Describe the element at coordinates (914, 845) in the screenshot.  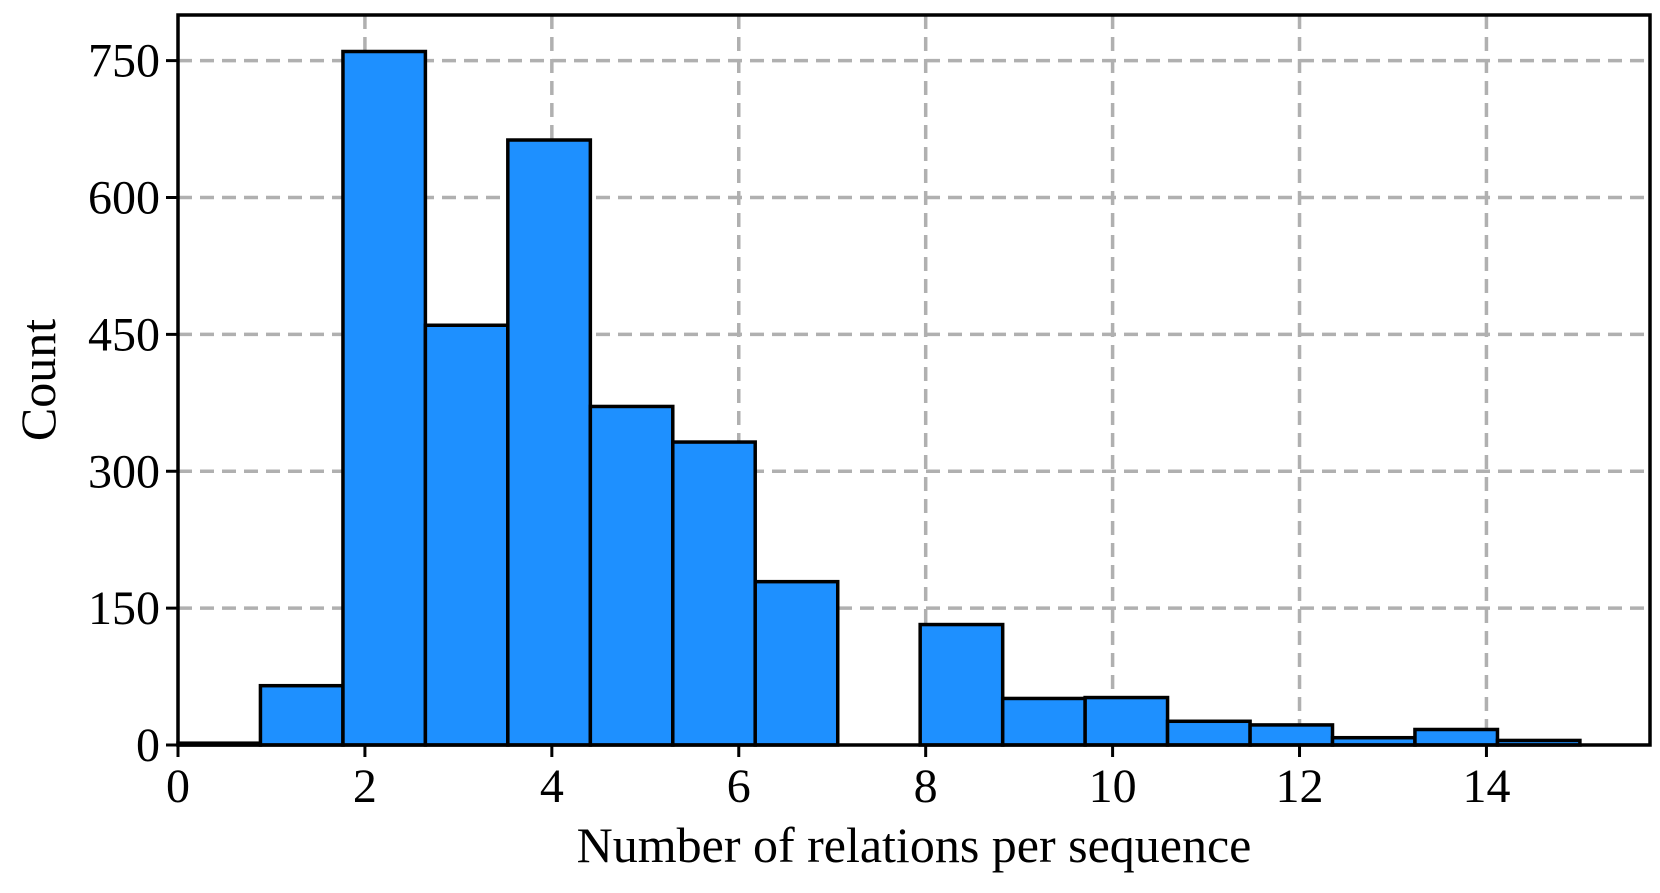
I see `x-axis-title: Number of relations per sequence` at that location.